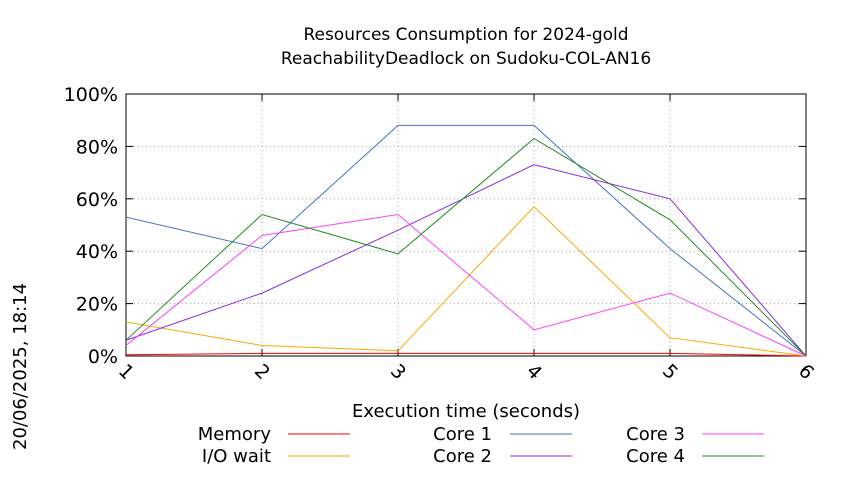 Image resolution: width=850 pixels, height=480 pixels. What do you see at coordinates (655, 456) in the screenshot?
I see `legend-label: Core 4` at bounding box center [655, 456].